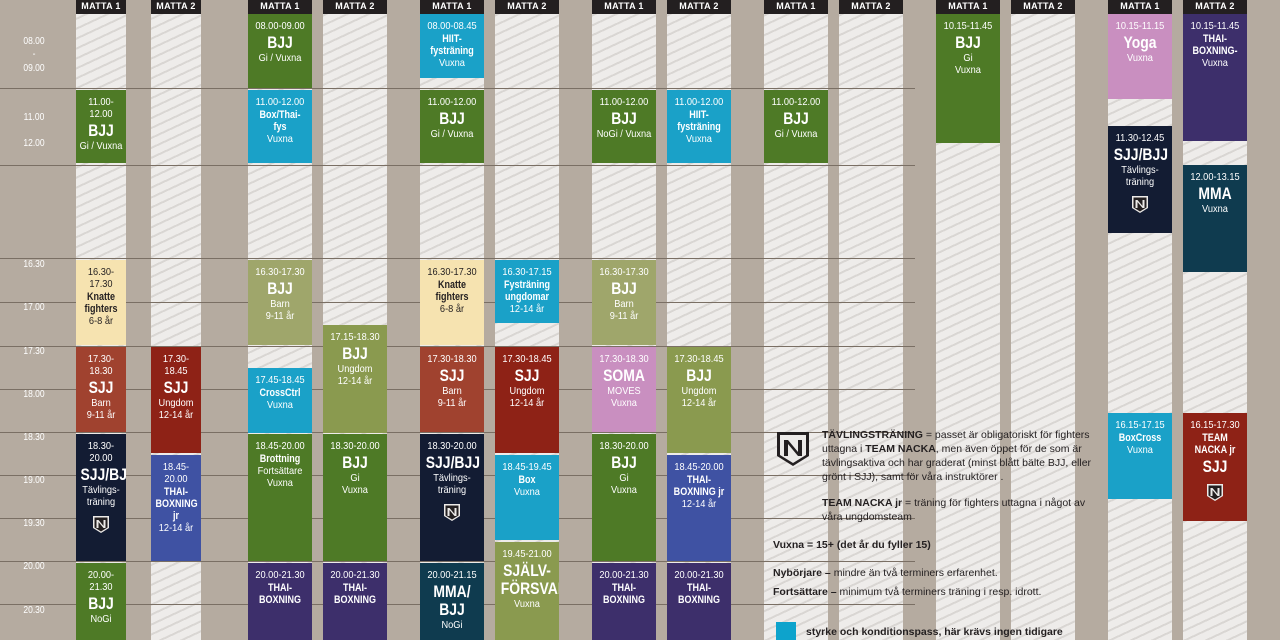 This screenshot has height=640, width=1280. I want to click on class-block: 18.30-20.00 BJJ Gi Vuxna, so click(624, 497).